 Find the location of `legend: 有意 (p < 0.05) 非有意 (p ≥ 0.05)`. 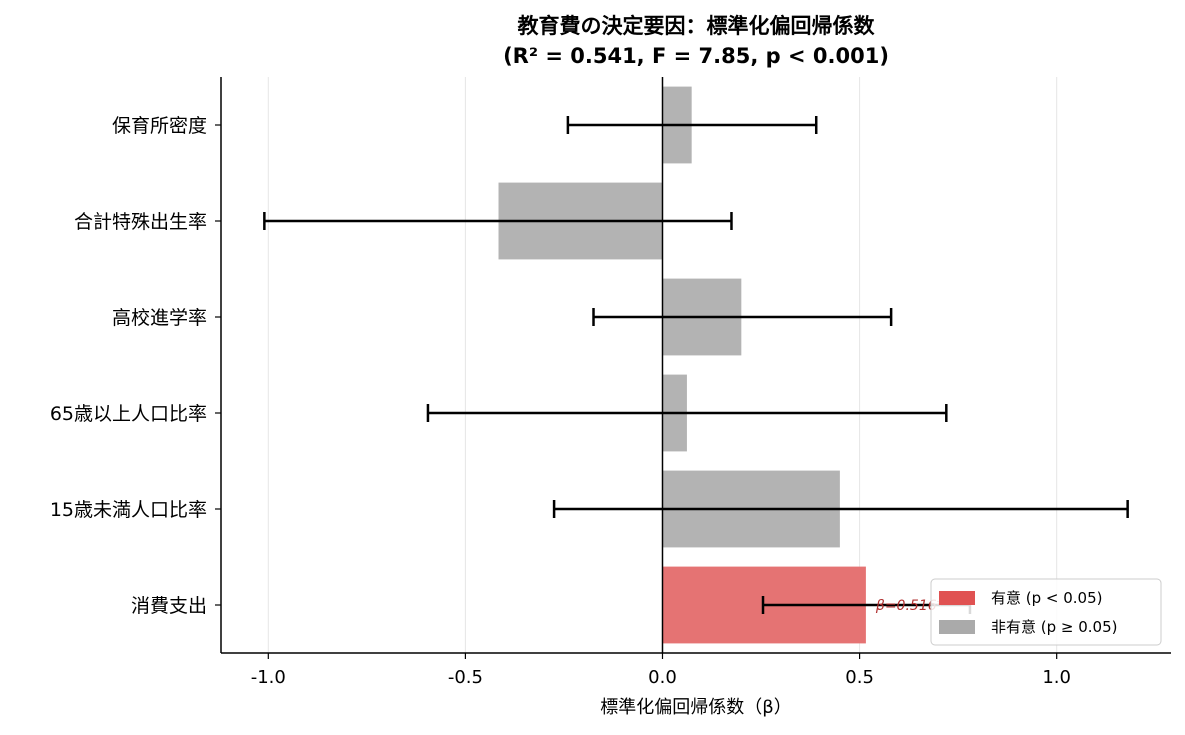

legend: 有意 (p < 0.05) 非有意 (p ≥ 0.05) is located at coordinates (1046, 612).